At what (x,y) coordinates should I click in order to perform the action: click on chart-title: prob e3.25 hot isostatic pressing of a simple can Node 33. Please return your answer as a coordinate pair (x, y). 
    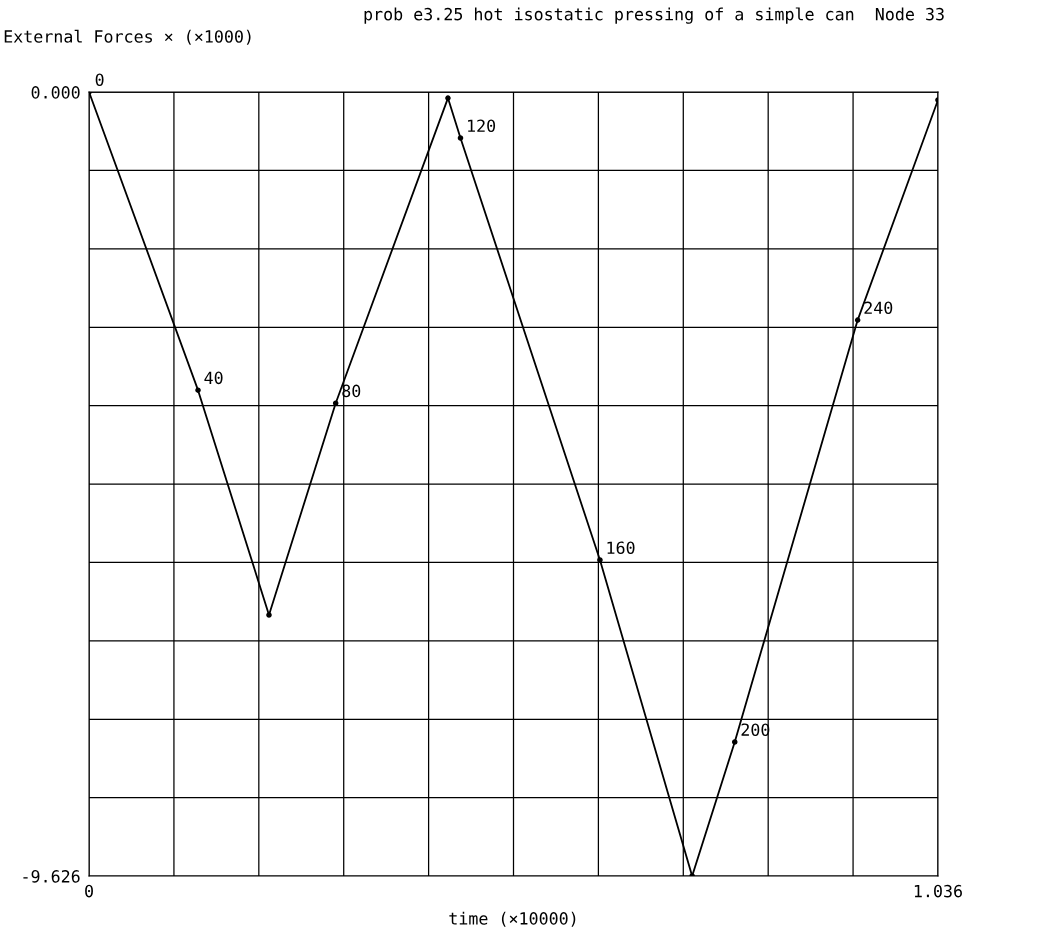
    Looking at the image, I should click on (654, 15).